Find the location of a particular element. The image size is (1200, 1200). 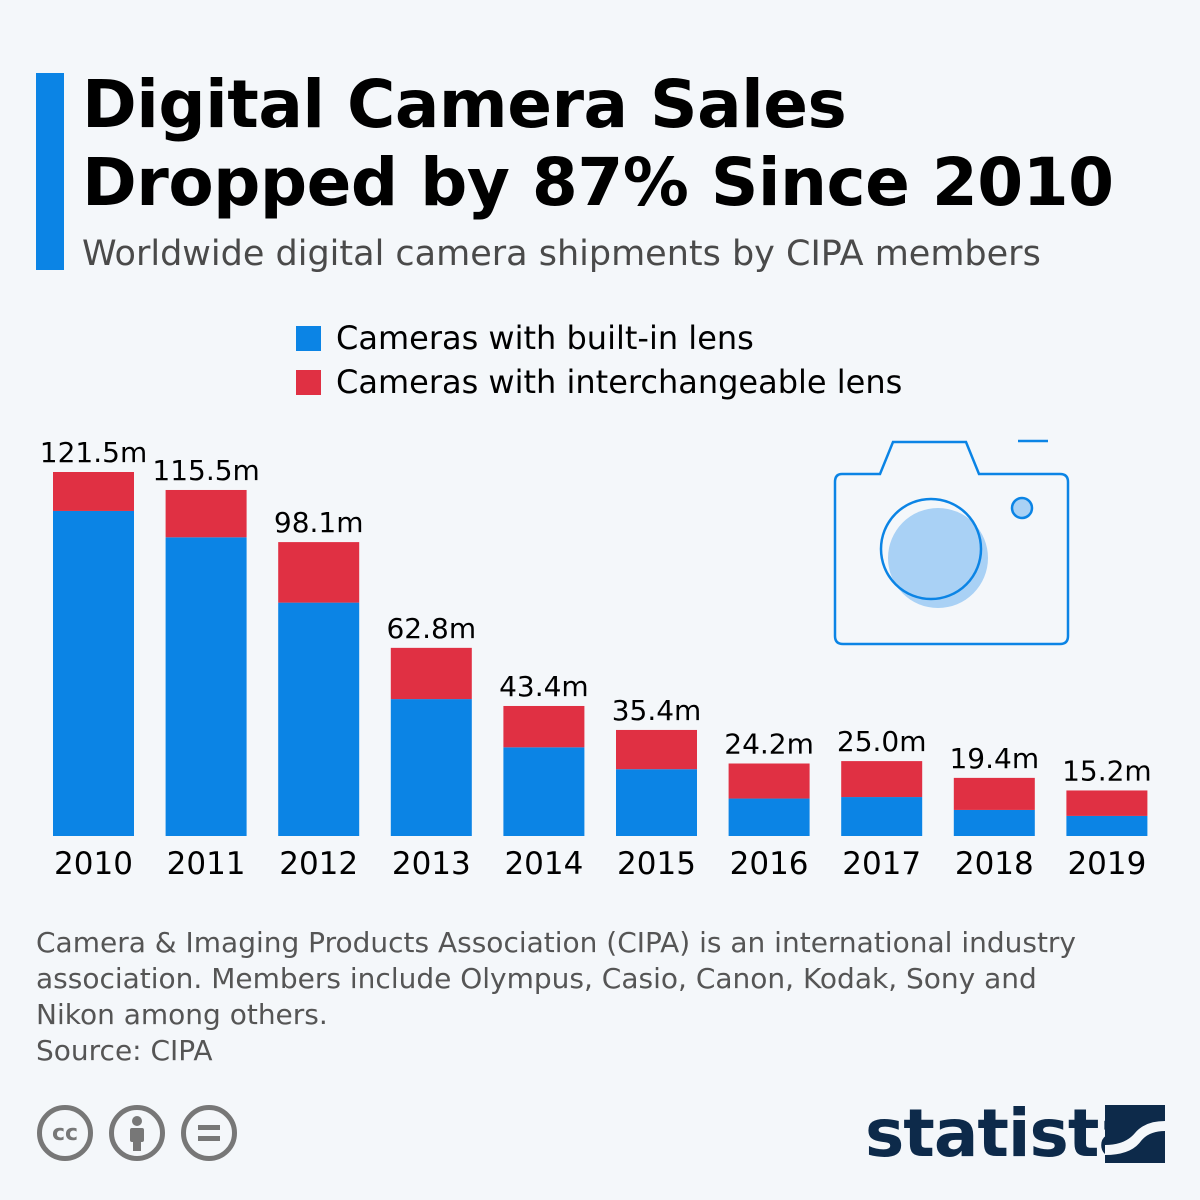

total-label-2012: 98.1m is located at coordinates (319, 522).